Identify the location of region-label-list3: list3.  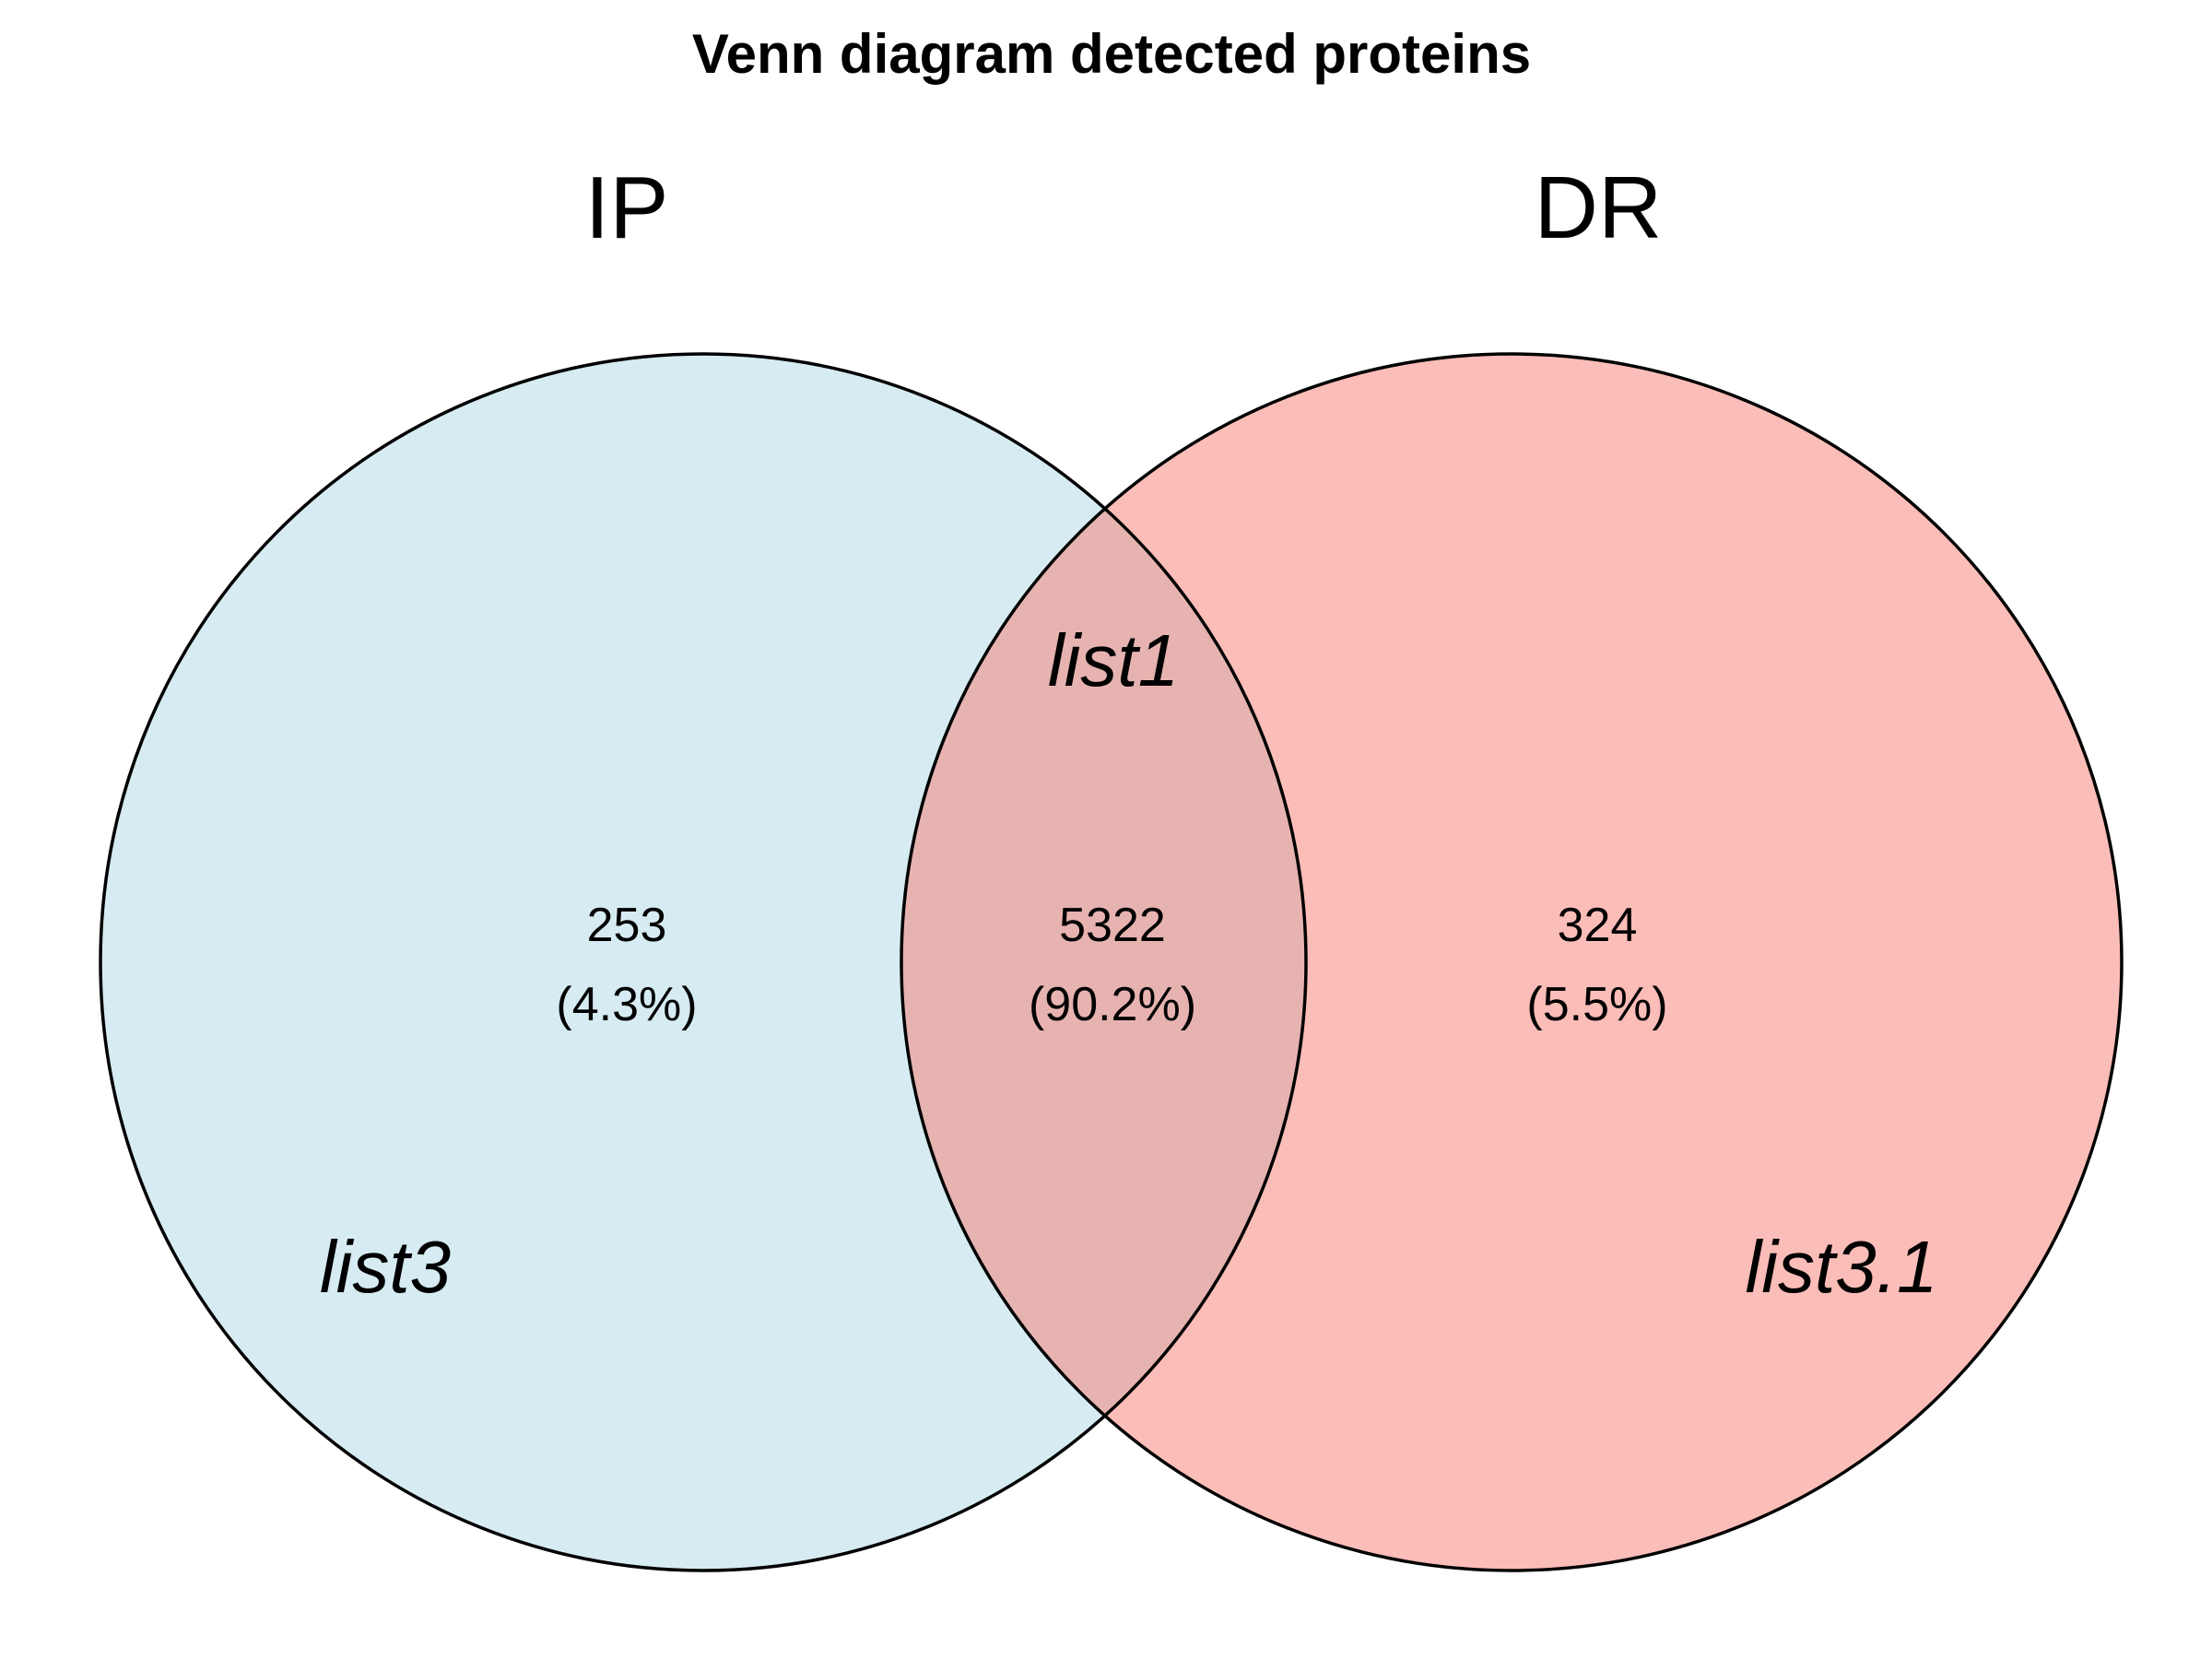
(385, 1267).